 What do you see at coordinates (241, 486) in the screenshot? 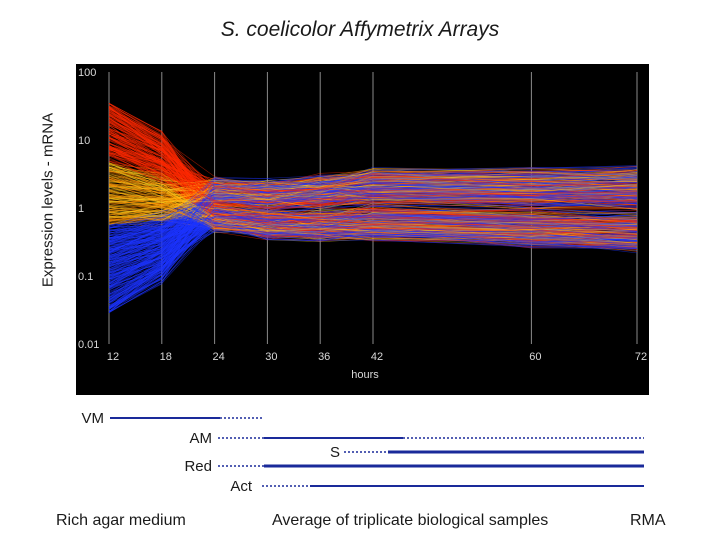
I see `phase-label-act: Act` at bounding box center [241, 486].